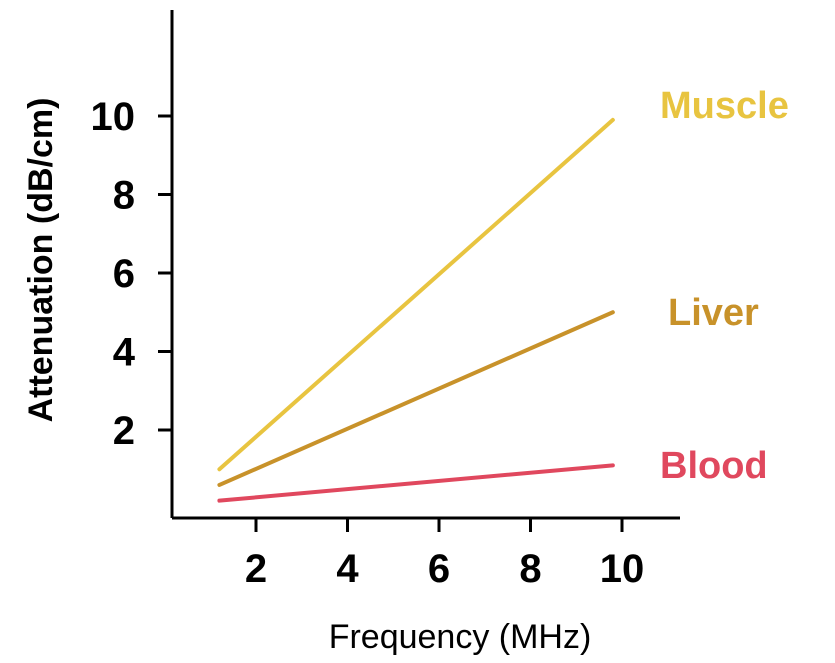 The width and height of the screenshot is (835, 663). Describe the element at coordinates (124, 353) in the screenshot. I see `y-tick-label: 4` at that location.